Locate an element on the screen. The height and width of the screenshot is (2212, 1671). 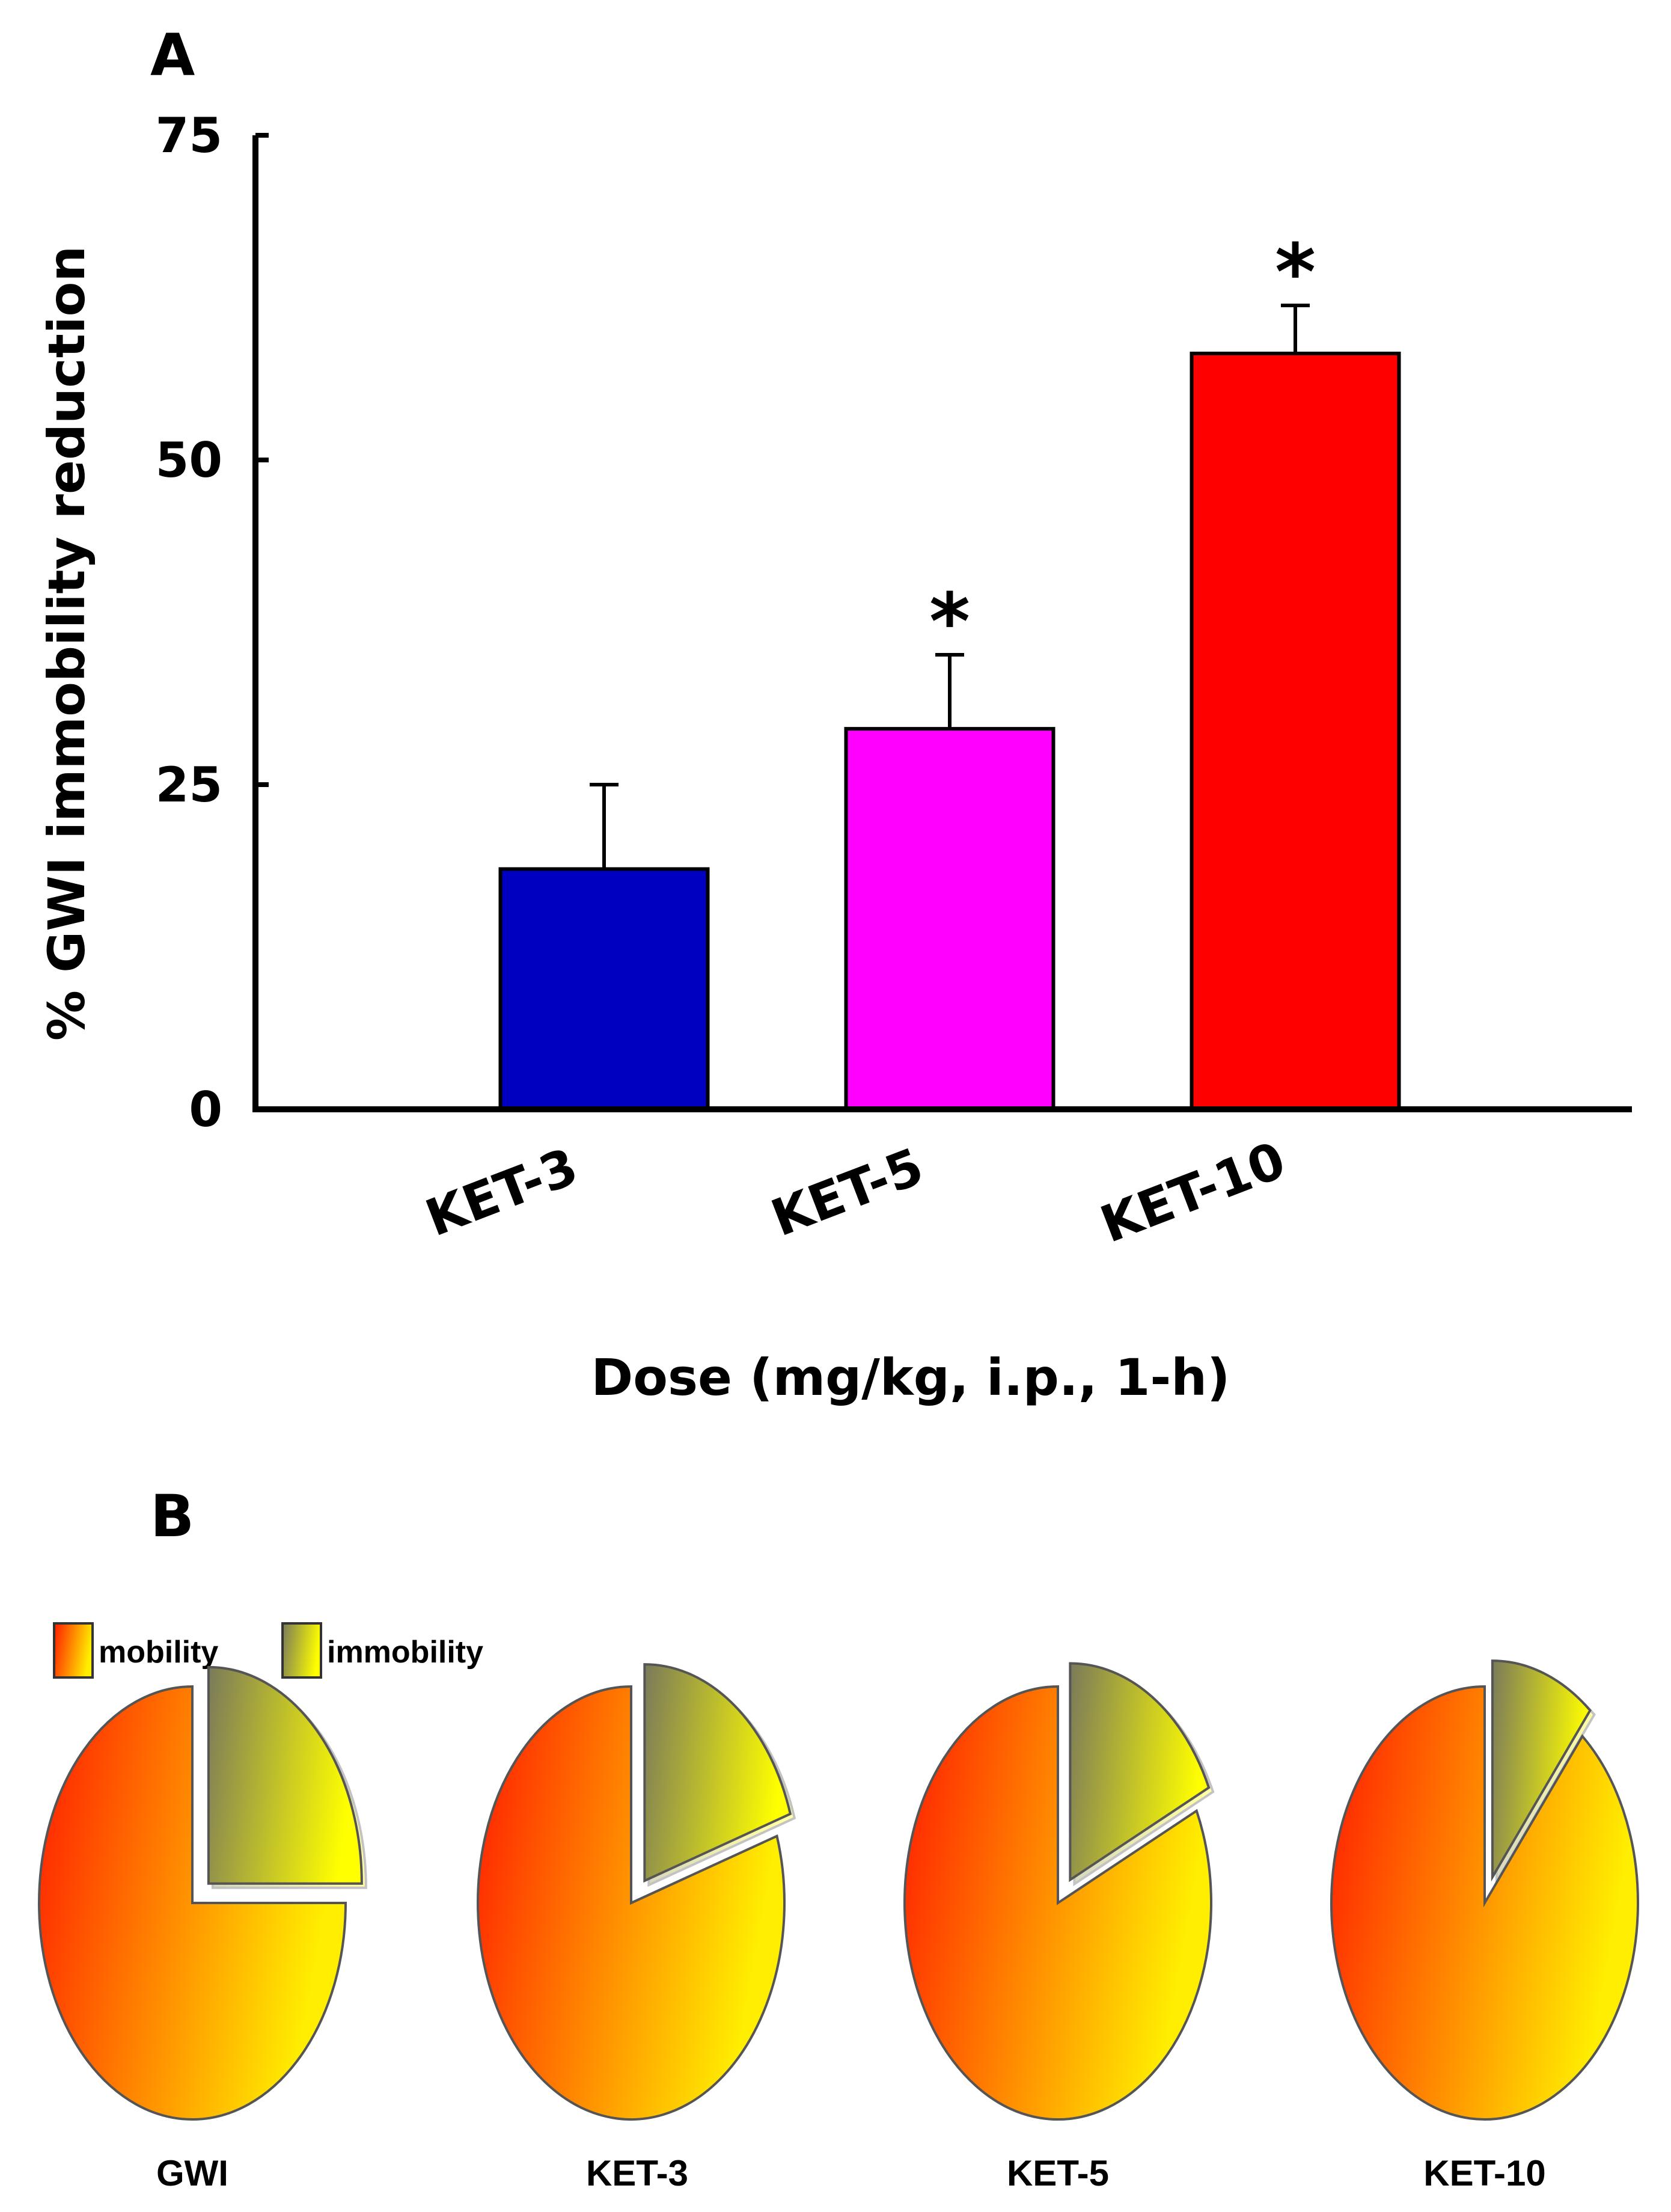
y-tick-label: 0 is located at coordinates (206, 1110).